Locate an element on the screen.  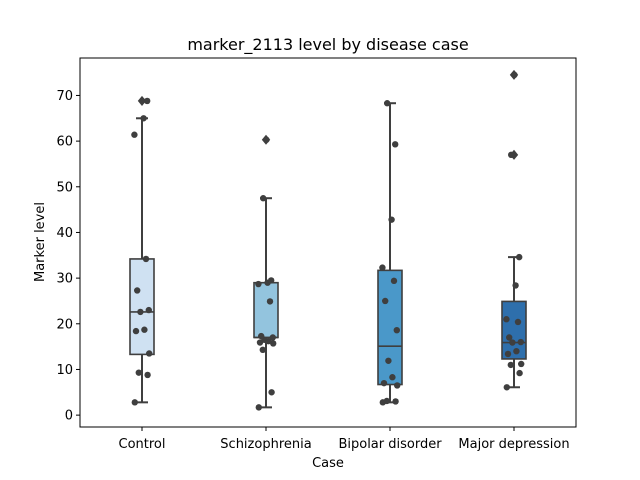
chart-title: marker_2113 level by disease case is located at coordinates (327, 45).